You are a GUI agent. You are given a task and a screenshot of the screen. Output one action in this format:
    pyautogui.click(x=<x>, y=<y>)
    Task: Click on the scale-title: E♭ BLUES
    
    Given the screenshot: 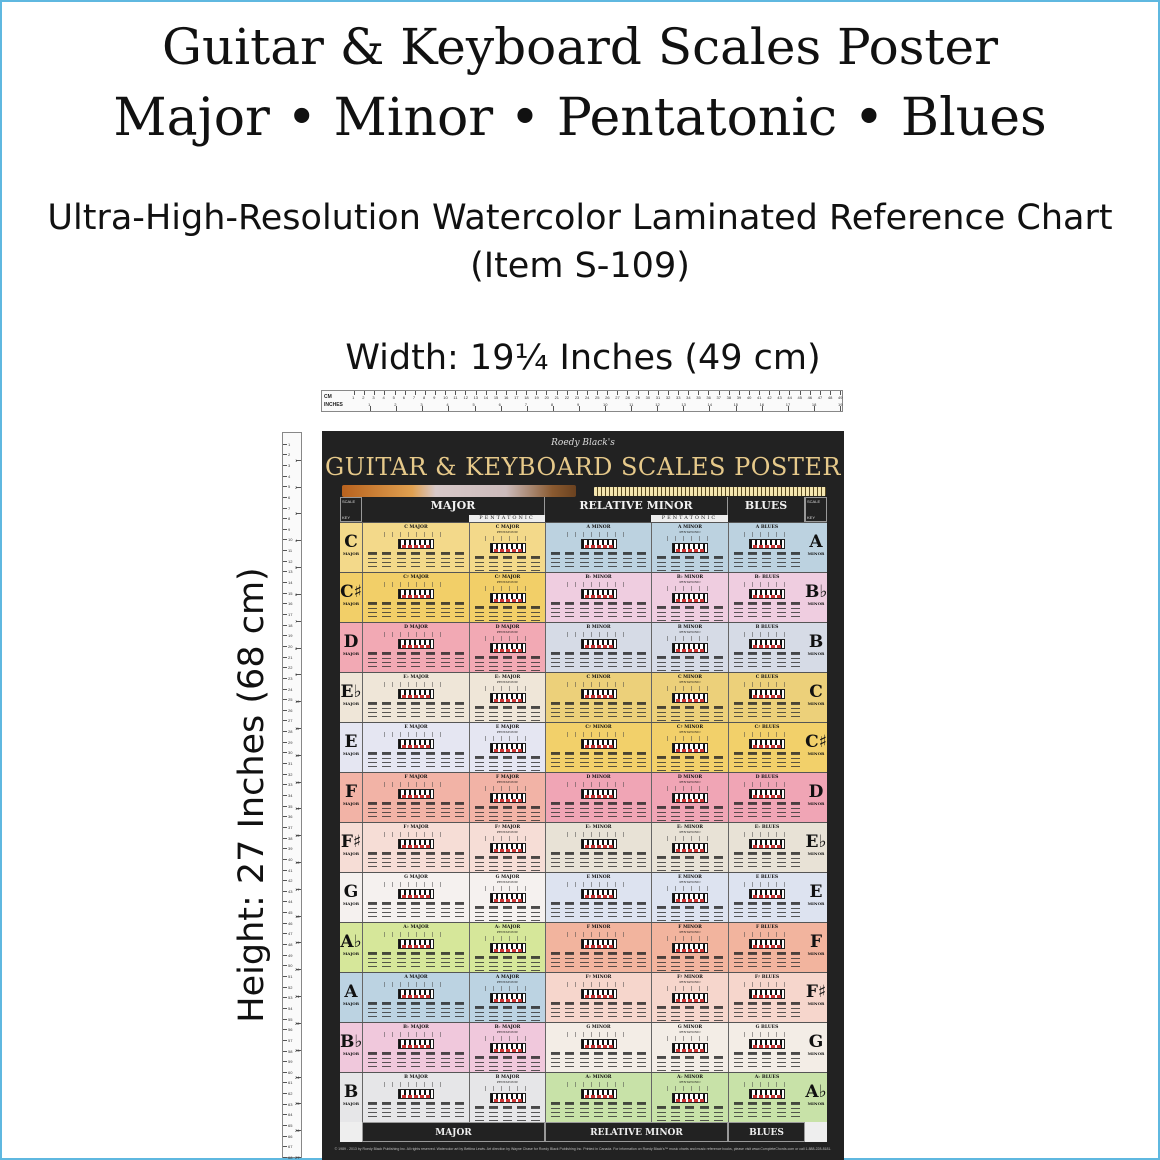 What is the action you would take?
    pyautogui.click(x=767, y=827)
    